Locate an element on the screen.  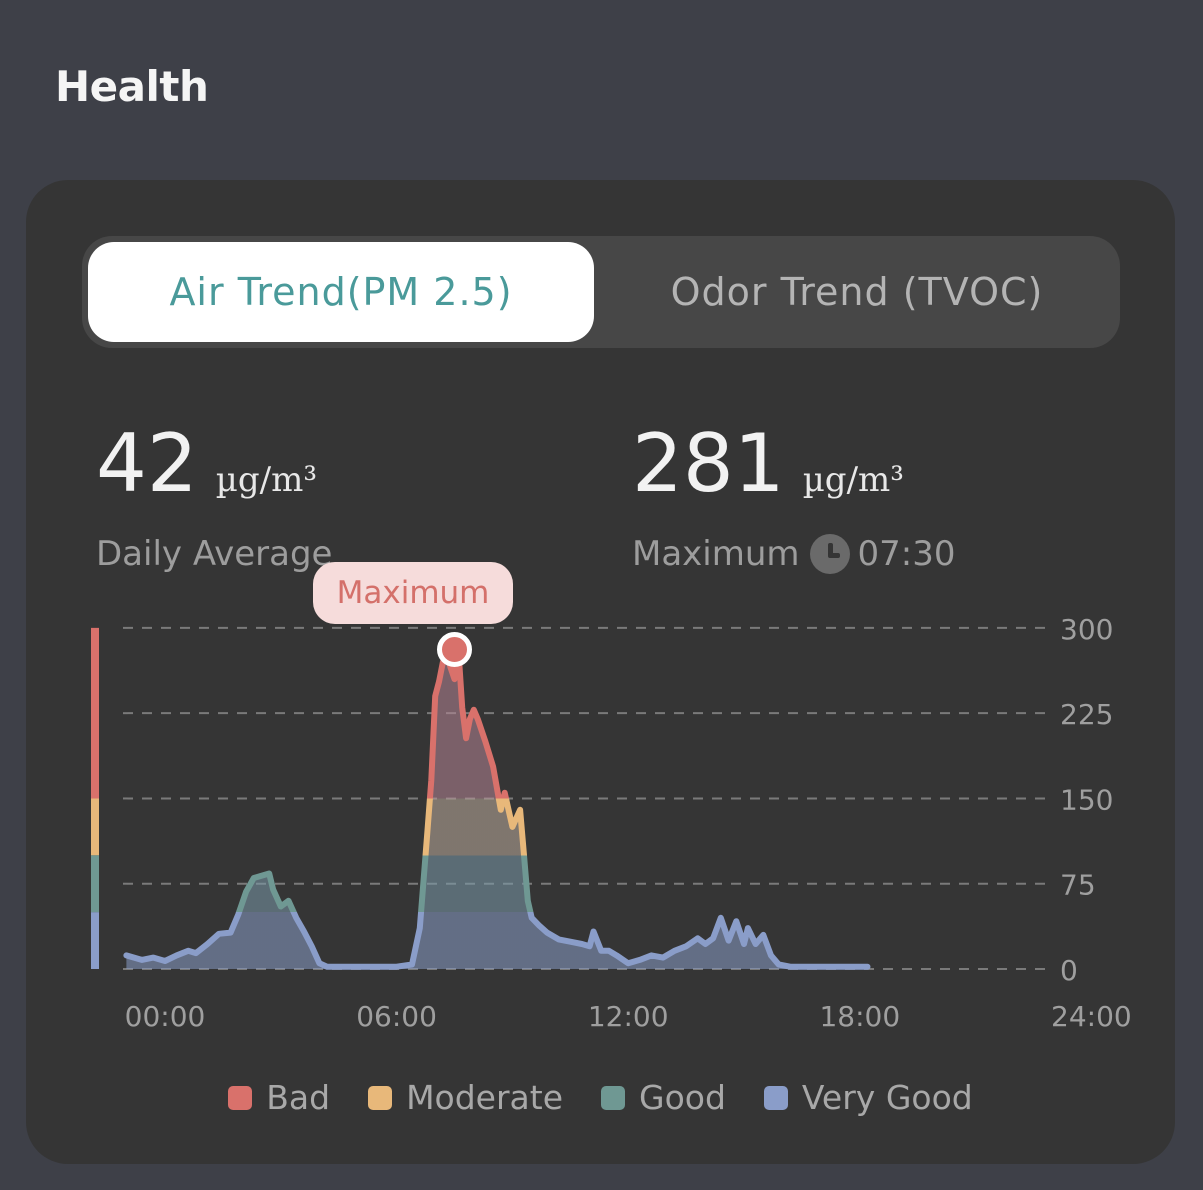
tab-odor-trend: Odor Trend (TVOC) is located at coordinates (857, 292).